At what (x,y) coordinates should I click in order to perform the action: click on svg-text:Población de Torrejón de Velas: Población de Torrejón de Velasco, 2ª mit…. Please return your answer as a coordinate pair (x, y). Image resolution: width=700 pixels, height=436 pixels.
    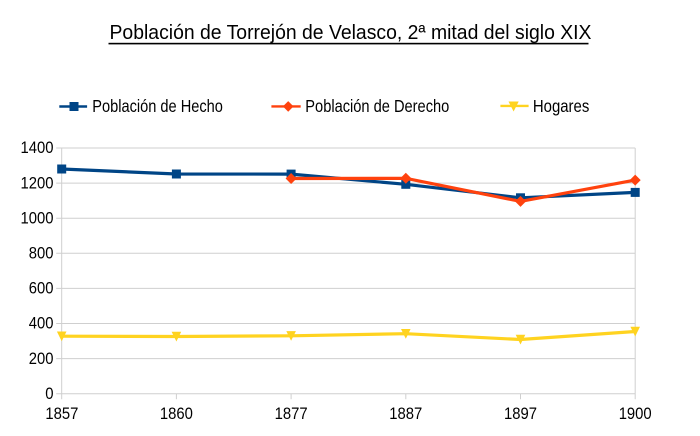
    Looking at the image, I should click on (351, 32).